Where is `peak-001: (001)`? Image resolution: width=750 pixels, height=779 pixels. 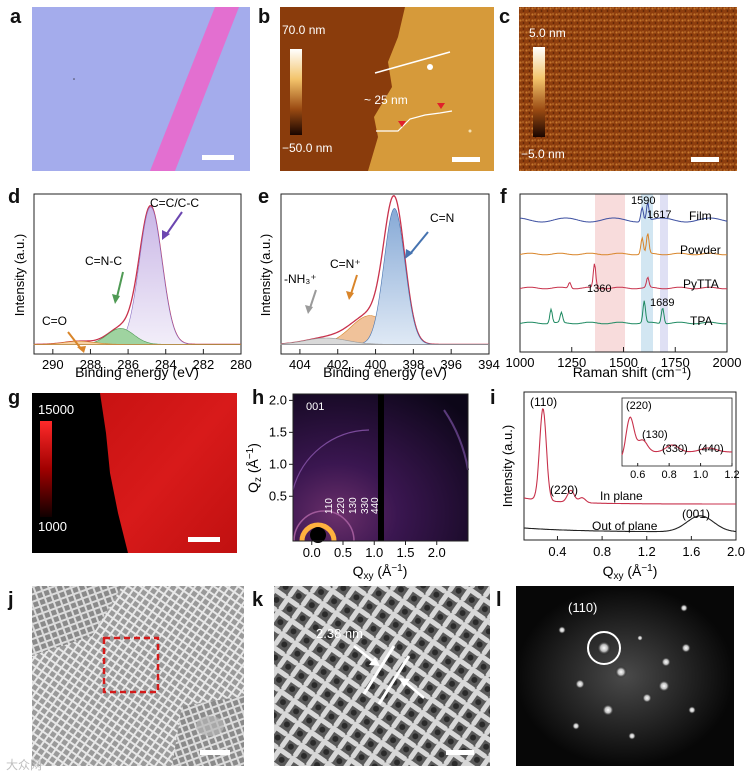 peak-001: (001) is located at coordinates (696, 514).